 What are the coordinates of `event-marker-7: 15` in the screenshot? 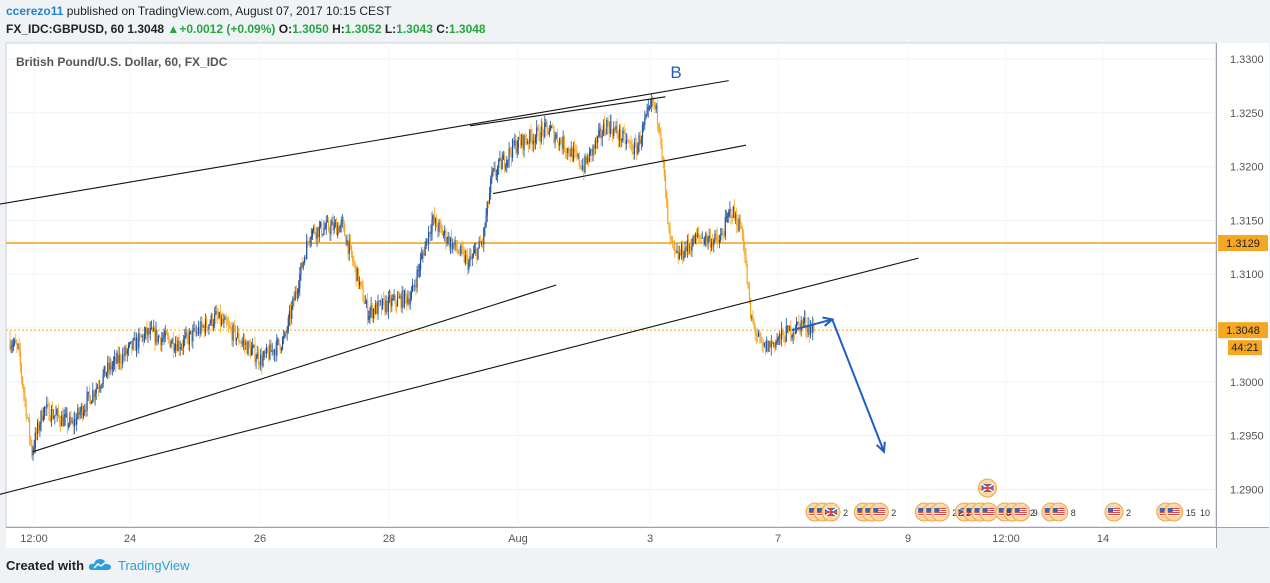 It's located at (1176, 512).